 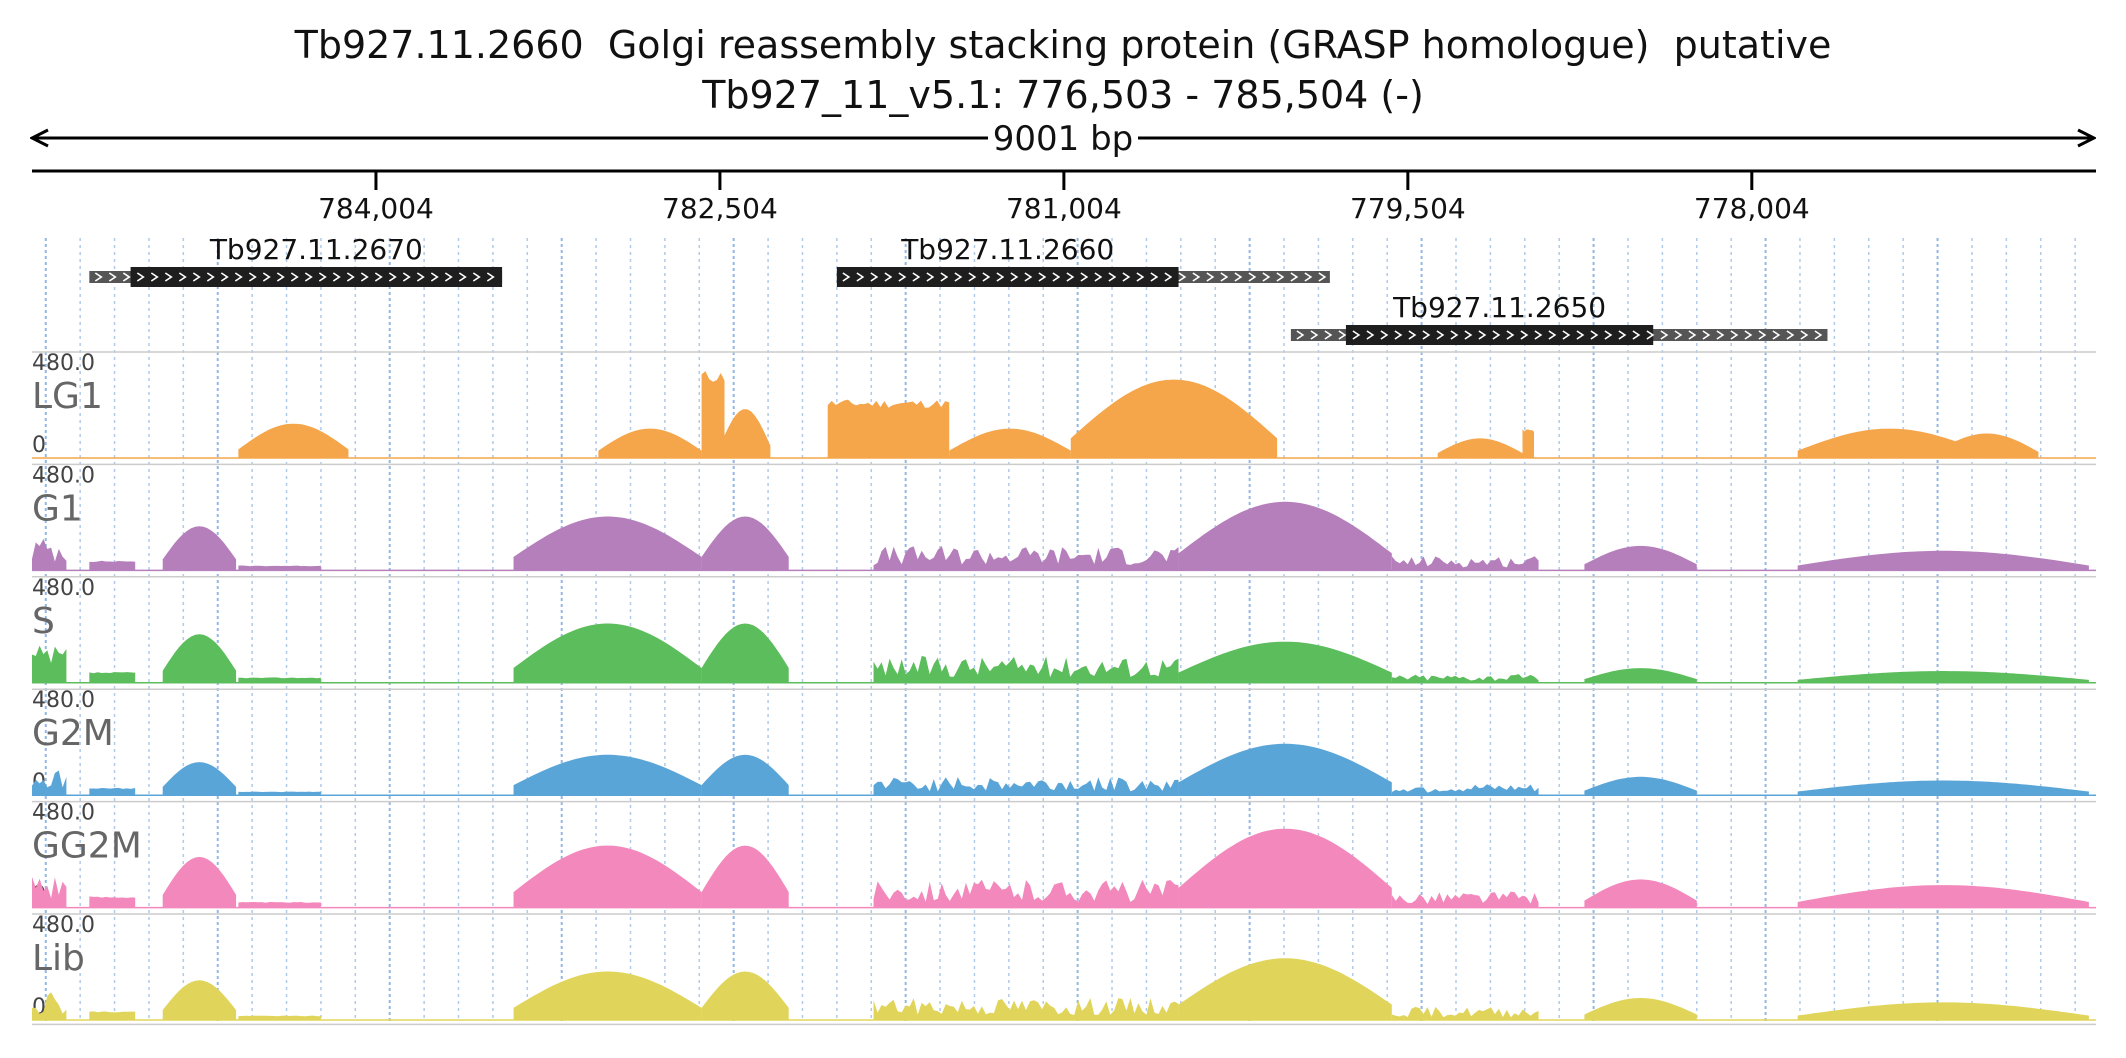 What do you see at coordinates (58, 958) in the screenshot?
I see `track-name: Lib` at bounding box center [58, 958].